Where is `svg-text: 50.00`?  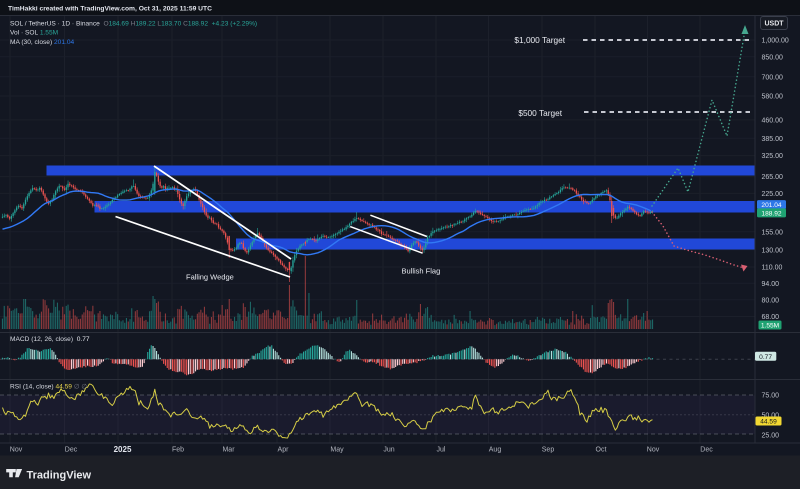
svg-text: 50.00 is located at coordinates (771, 416).